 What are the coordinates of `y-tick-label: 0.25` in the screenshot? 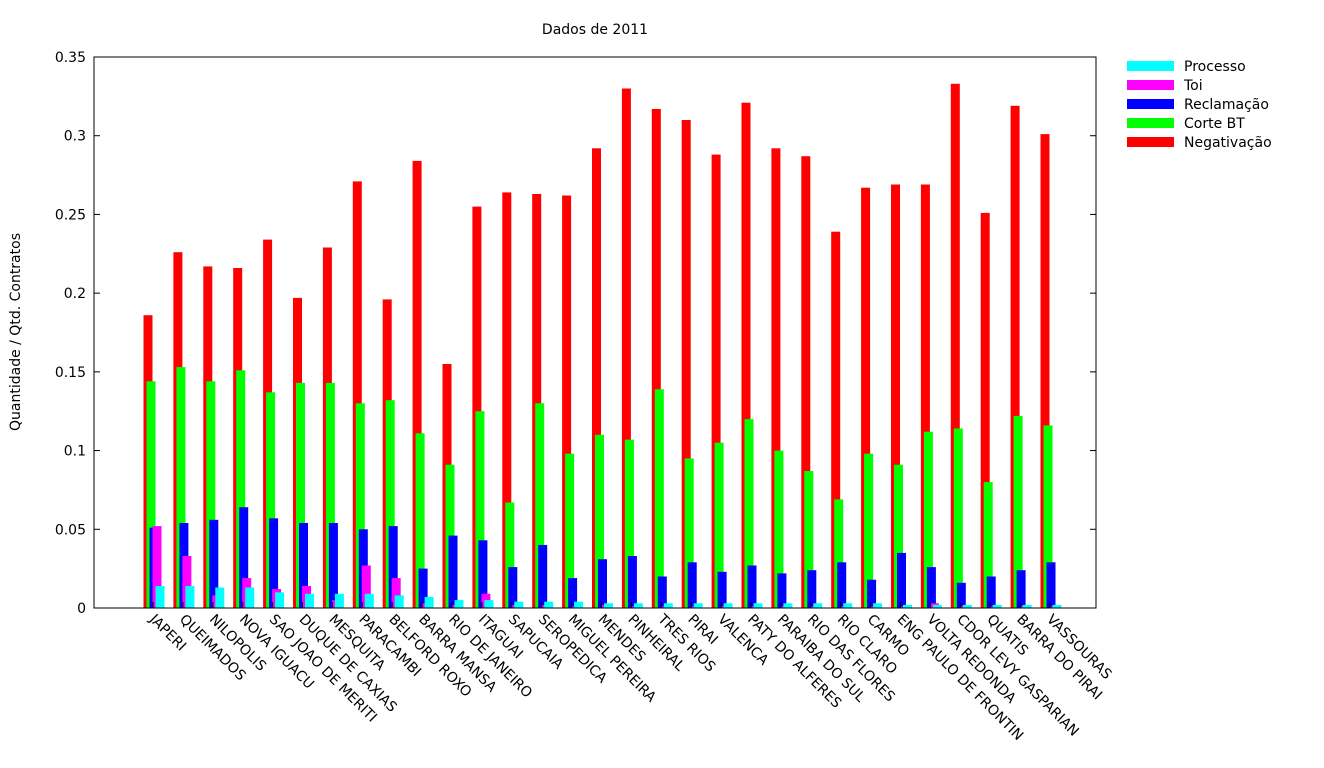 It's located at (70, 215).